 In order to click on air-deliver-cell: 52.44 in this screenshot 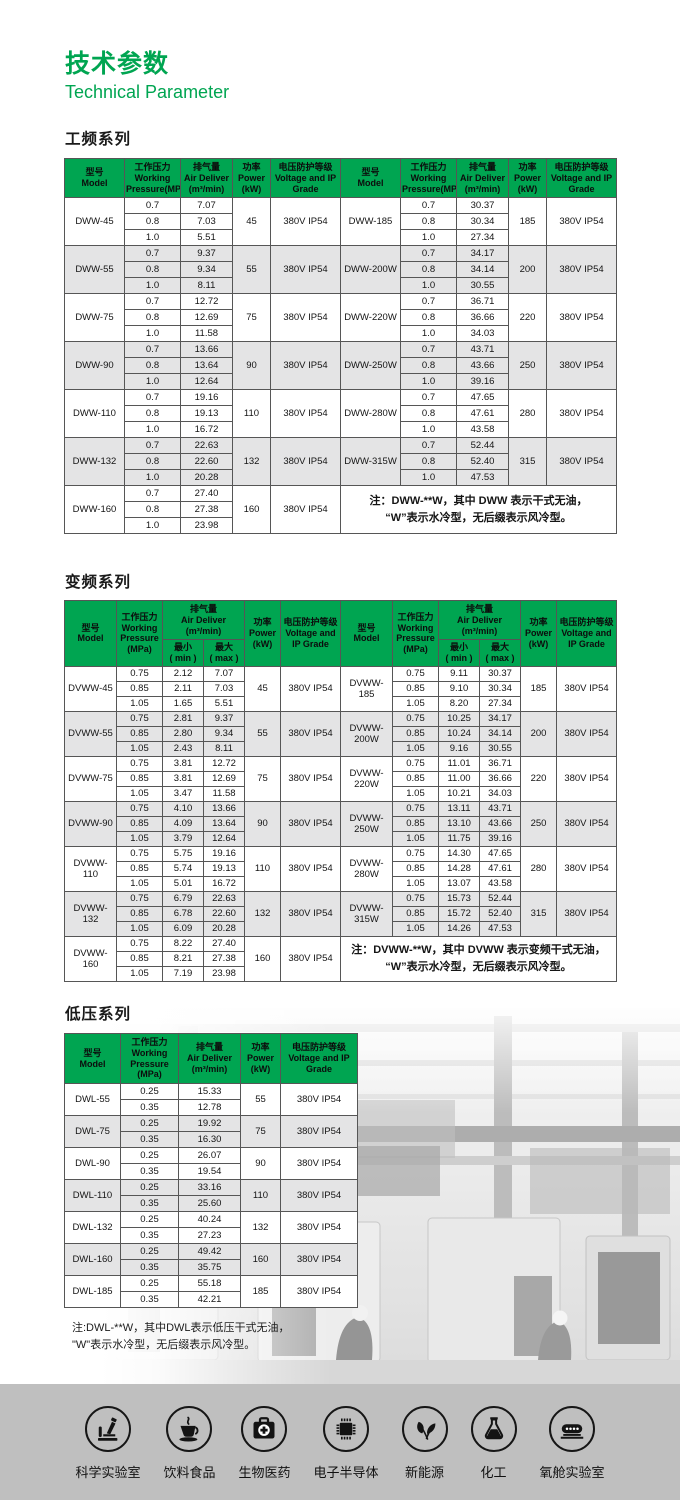, I will do `click(482, 446)`.